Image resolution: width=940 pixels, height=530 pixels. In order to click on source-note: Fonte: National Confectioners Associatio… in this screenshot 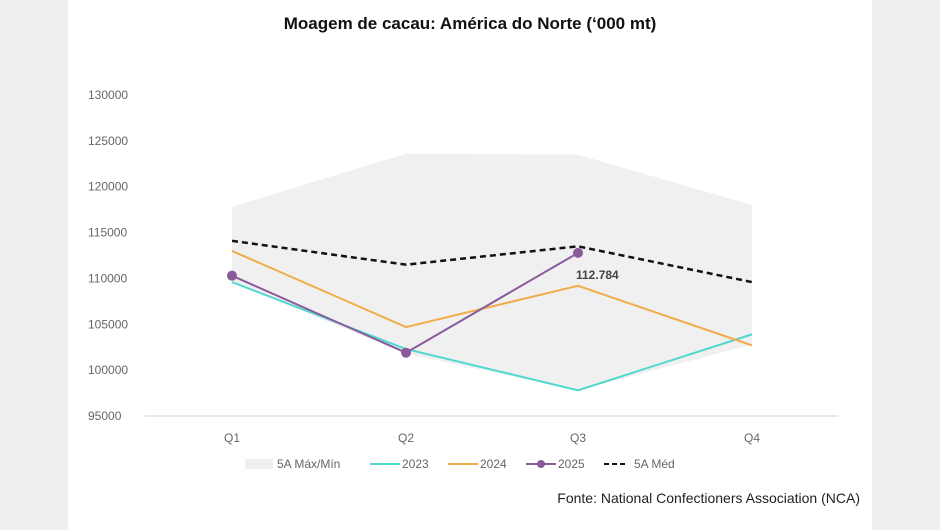, I will do `click(708, 498)`.